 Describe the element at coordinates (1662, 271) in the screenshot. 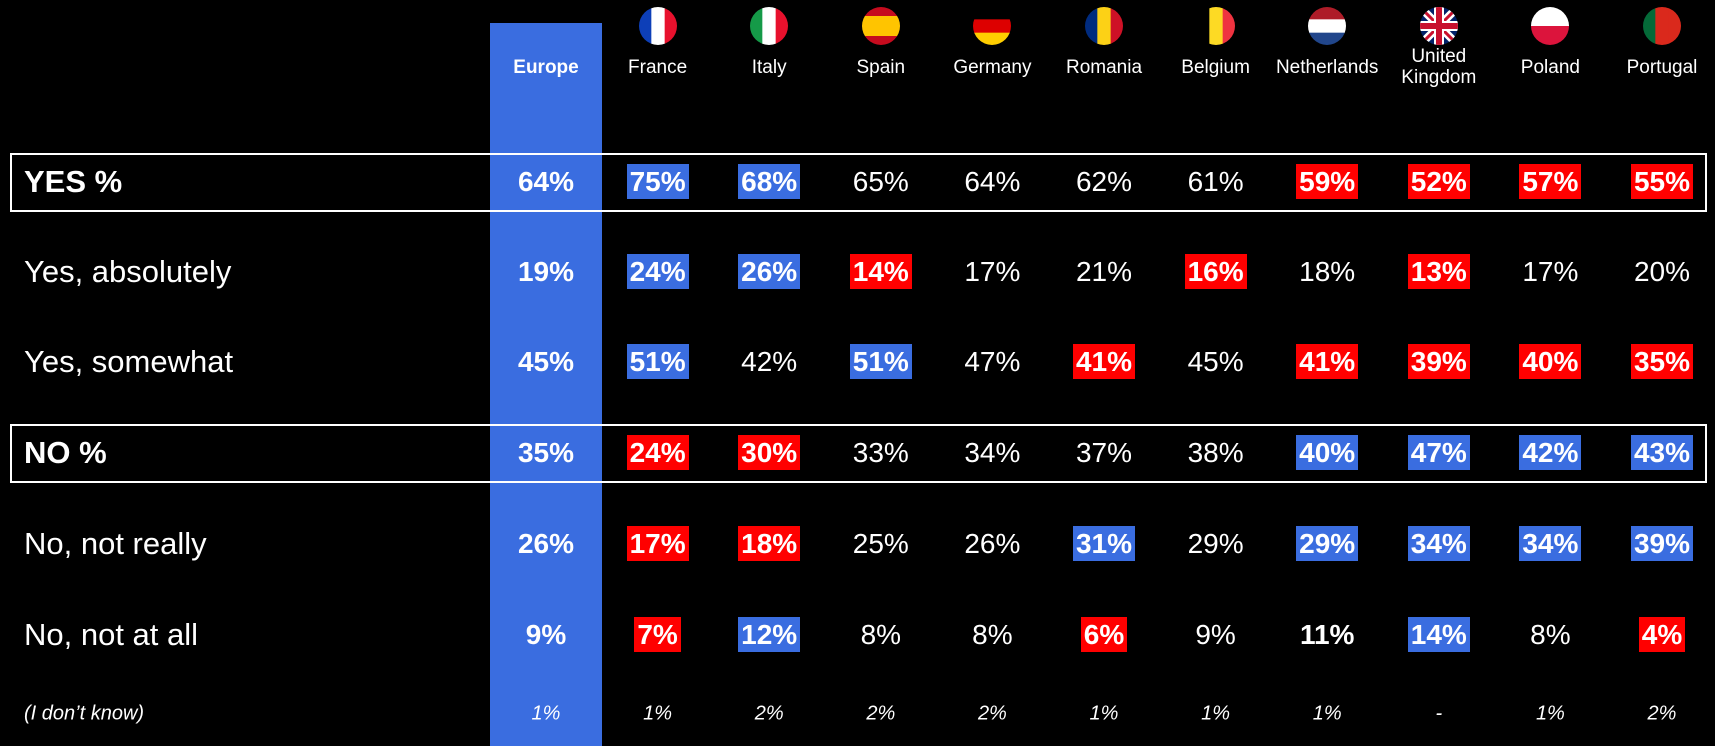

I see `cell-value: 20%` at that location.